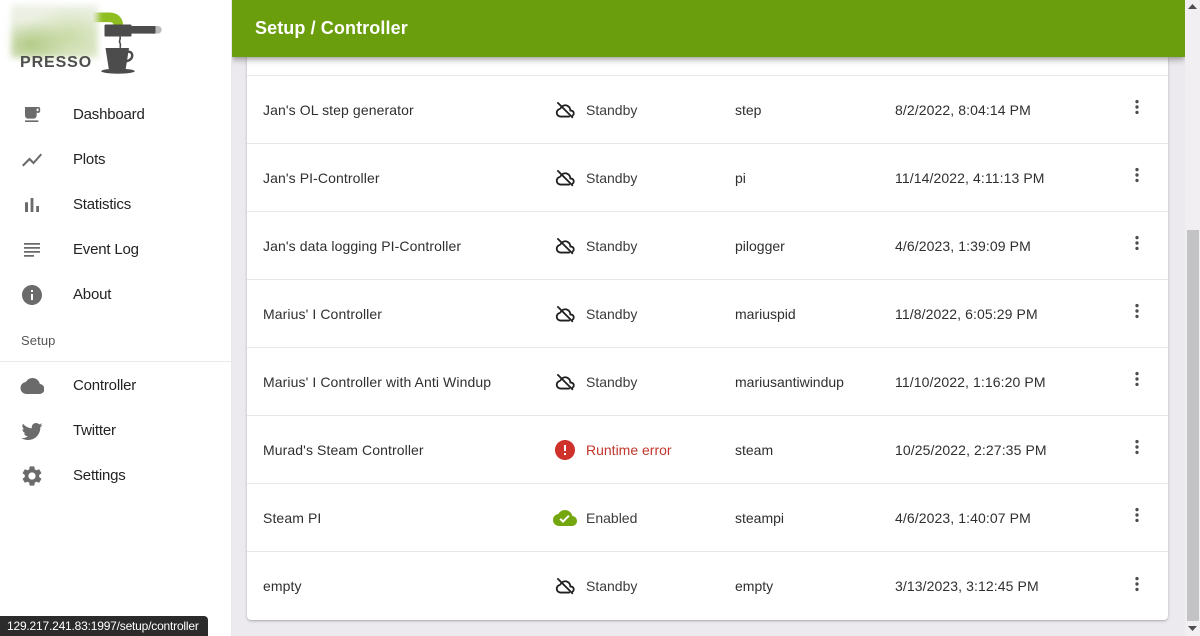  What do you see at coordinates (323, 313) in the screenshot?
I see `controller-name: Marius' I Controller` at bounding box center [323, 313].